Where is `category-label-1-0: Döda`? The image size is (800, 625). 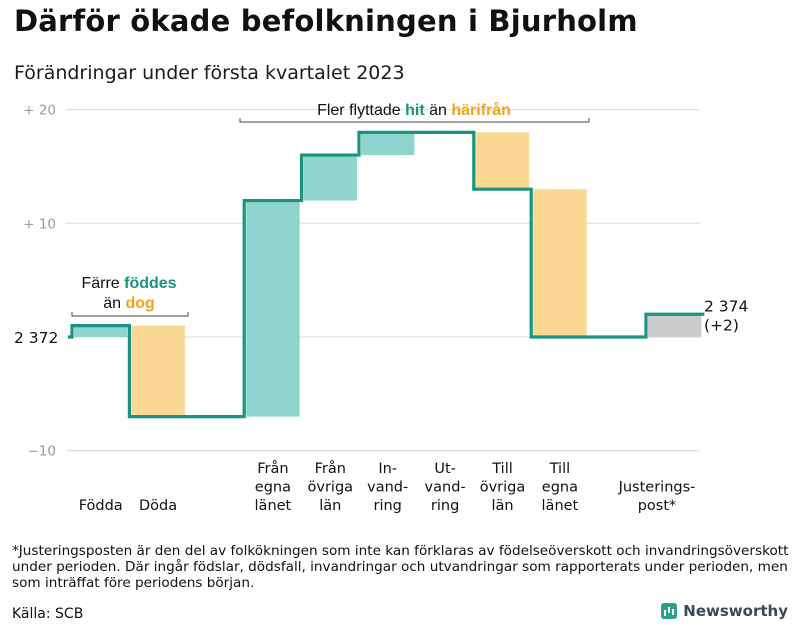
category-label-1-0: Döda is located at coordinates (158, 506).